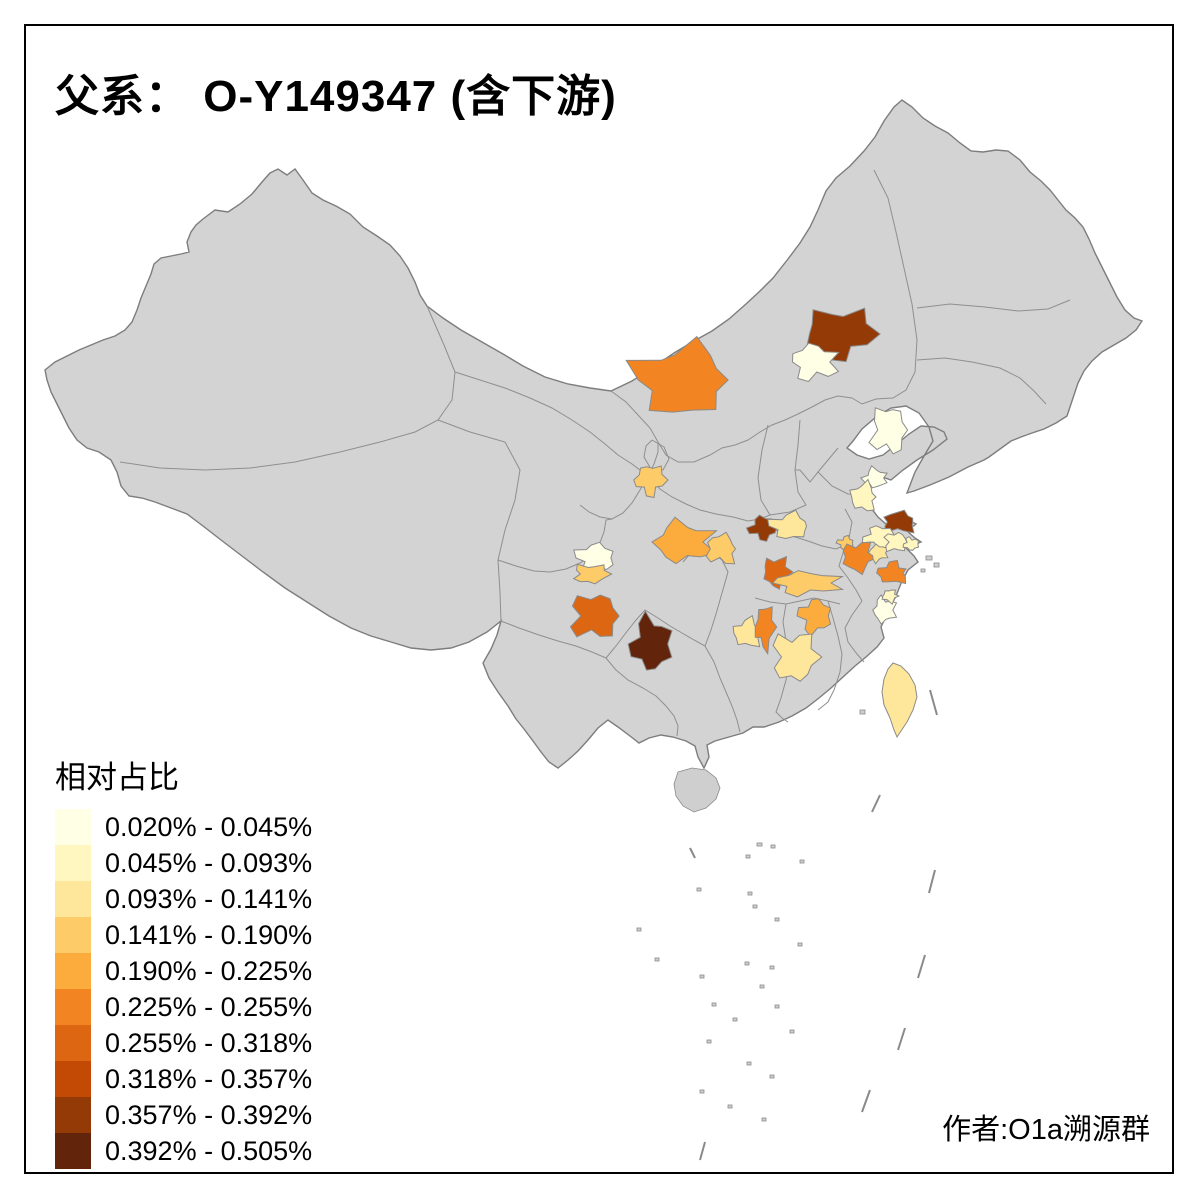 The width and height of the screenshot is (1200, 1200). What do you see at coordinates (891, 572) in the screenshot?
I see `map-region-r30` at bounding box center [891, 572].